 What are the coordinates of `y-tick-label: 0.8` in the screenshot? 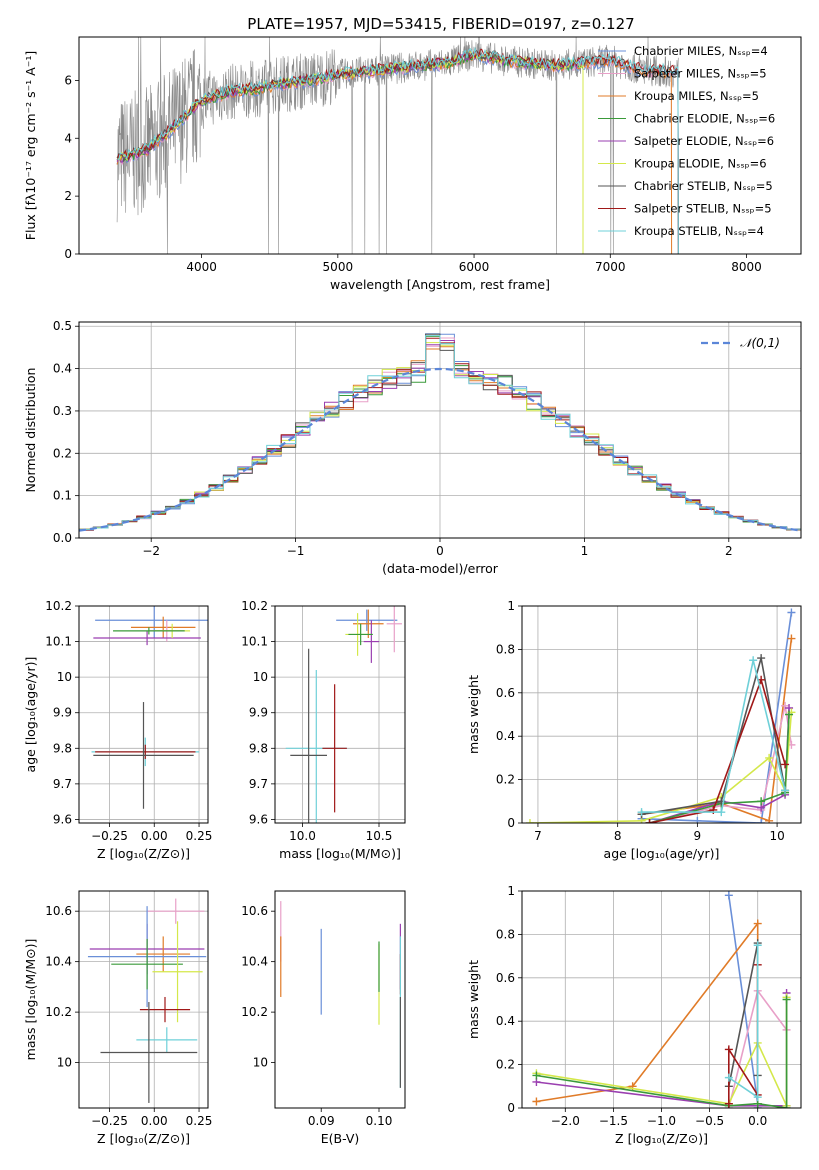 It's located at (505, 649).